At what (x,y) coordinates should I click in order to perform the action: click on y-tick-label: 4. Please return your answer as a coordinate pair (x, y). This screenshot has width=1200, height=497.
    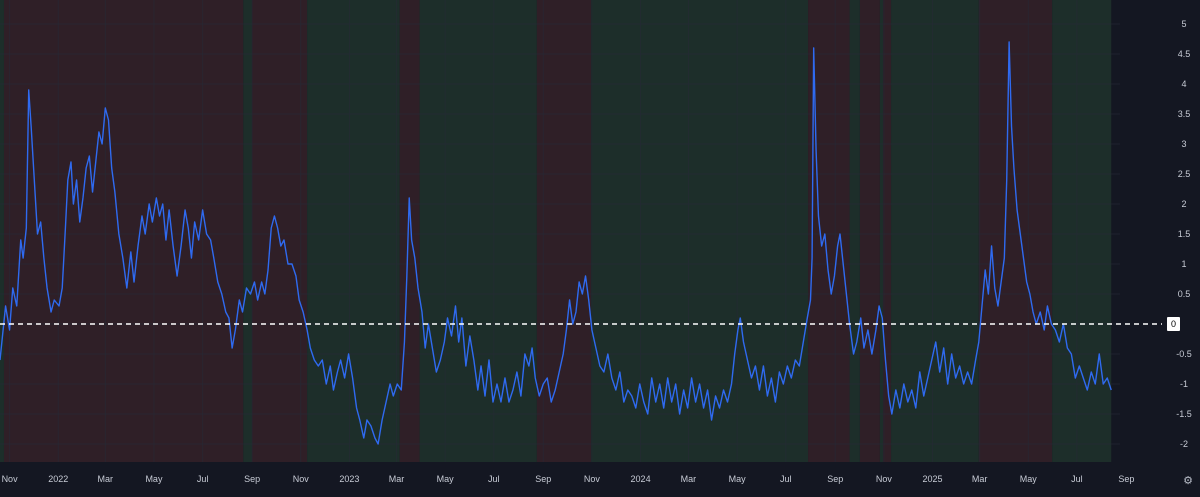
    Looking at the image, I should click on (1183, 84).